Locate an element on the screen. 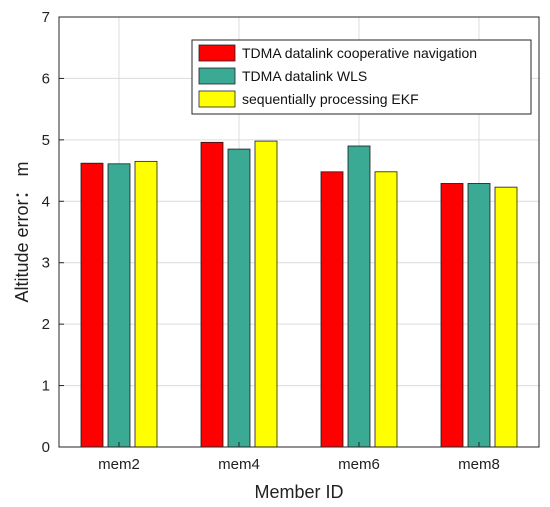 Image resolution: width=550 pixels, height=507 pixels. y-tick-label: 1 is located at coordinates (46, 386).